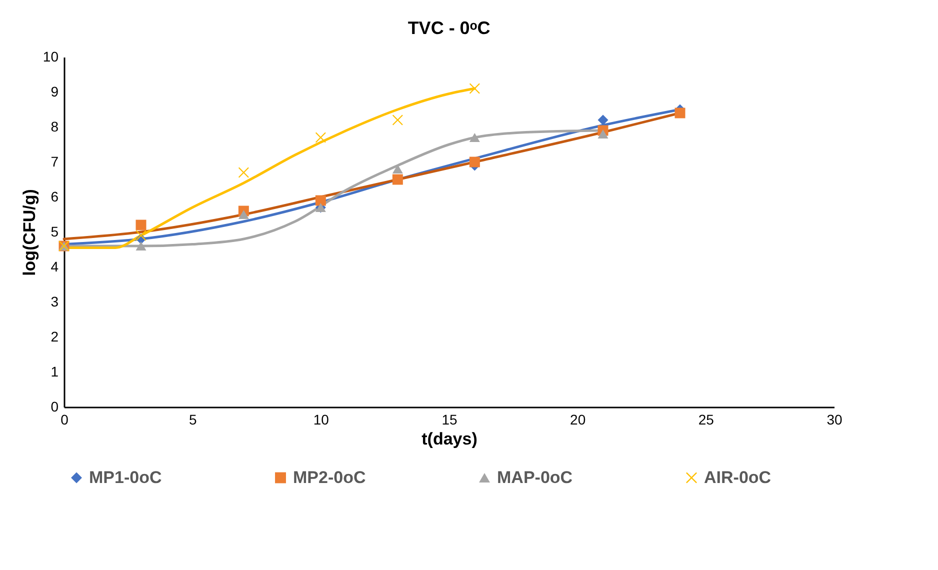  I want to click on y-tick-label: 10, so click(50, 56).